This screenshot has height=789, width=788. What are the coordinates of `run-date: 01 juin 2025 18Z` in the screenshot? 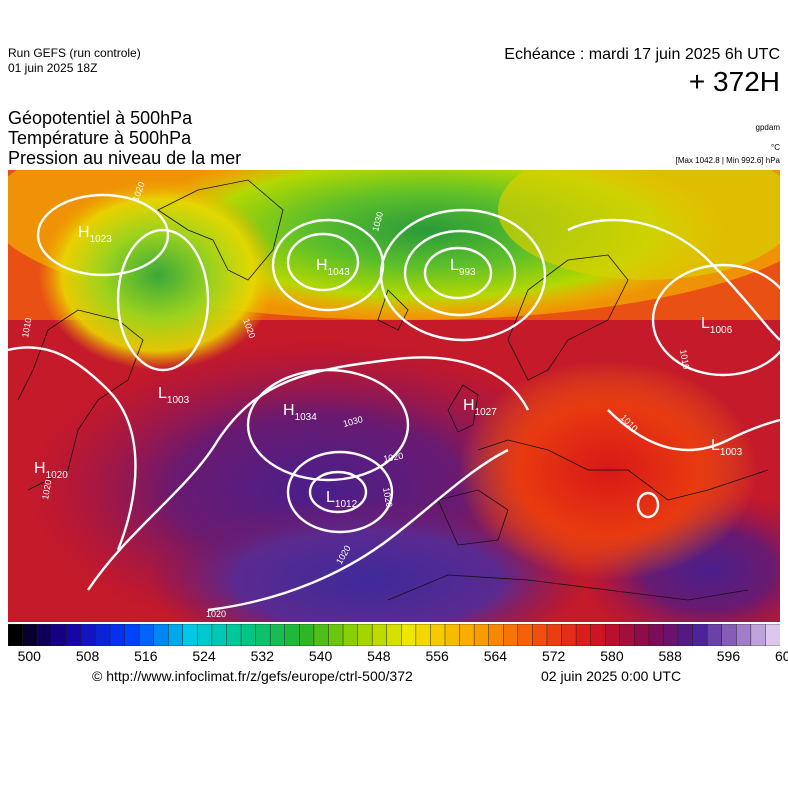 It's located at (53, 68).